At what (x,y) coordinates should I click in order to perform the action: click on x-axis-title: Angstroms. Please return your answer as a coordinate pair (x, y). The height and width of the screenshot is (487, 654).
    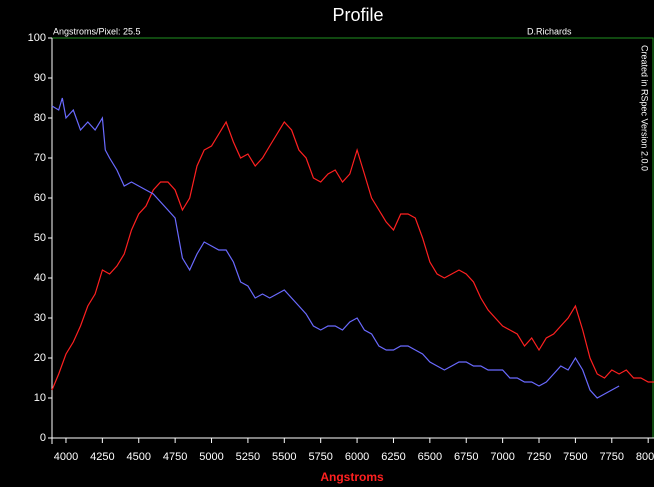
    Looking at the image, I should click on (352, 477).